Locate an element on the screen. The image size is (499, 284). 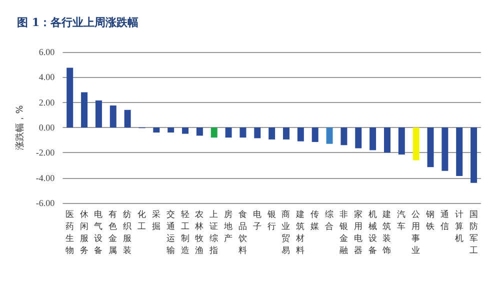
y-tick-label: -2.00 is located at coordinates (46, 153).